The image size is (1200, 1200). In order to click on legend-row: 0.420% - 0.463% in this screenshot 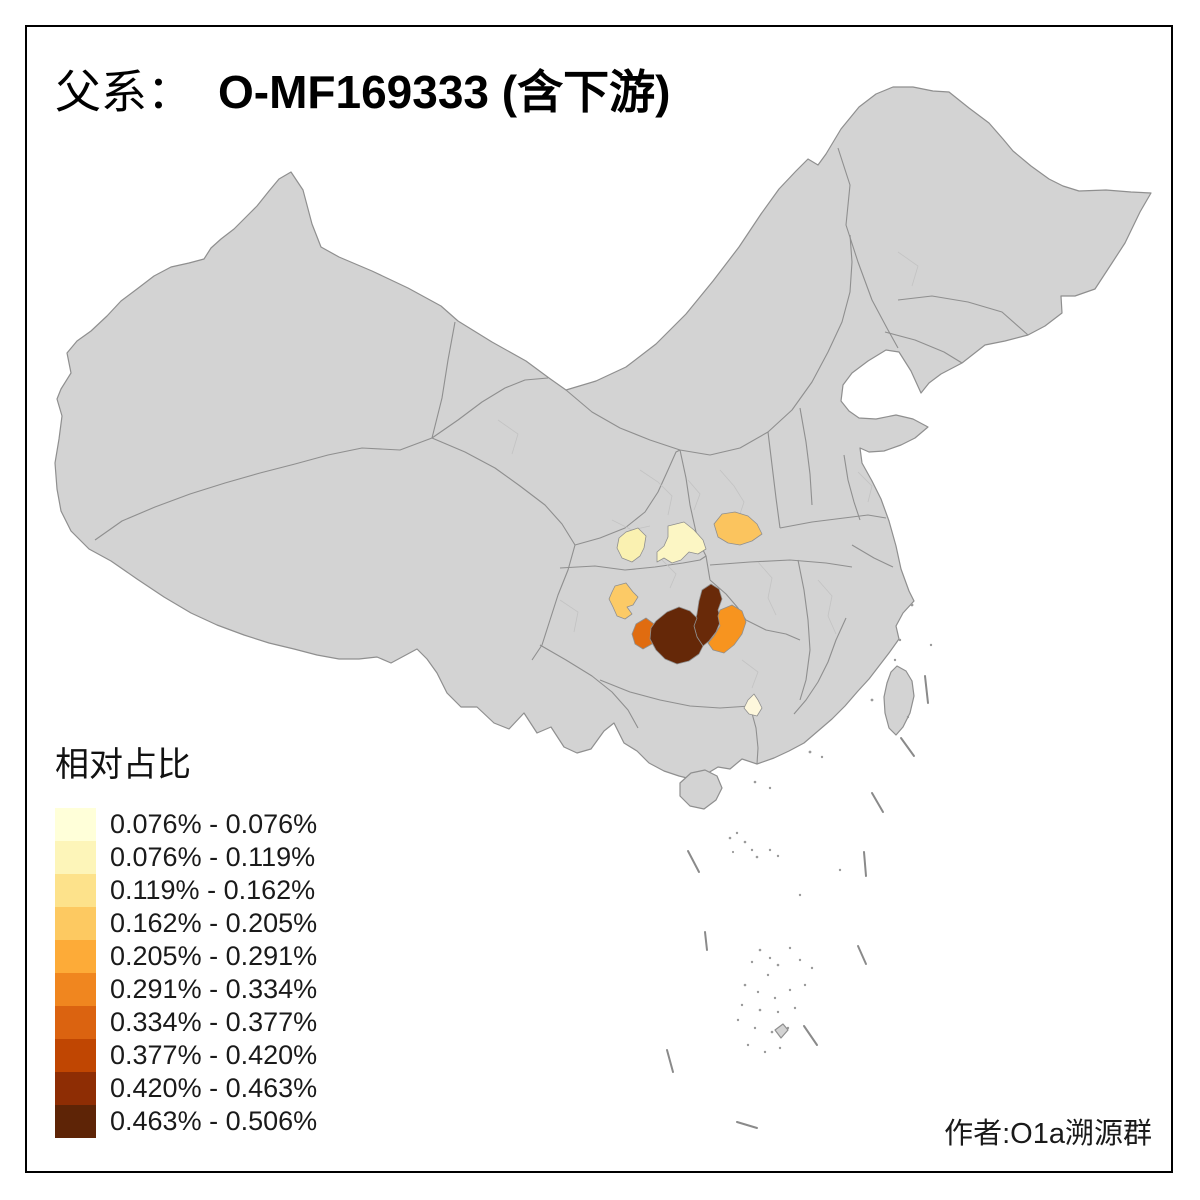, I will do `click(186, 1088)`.